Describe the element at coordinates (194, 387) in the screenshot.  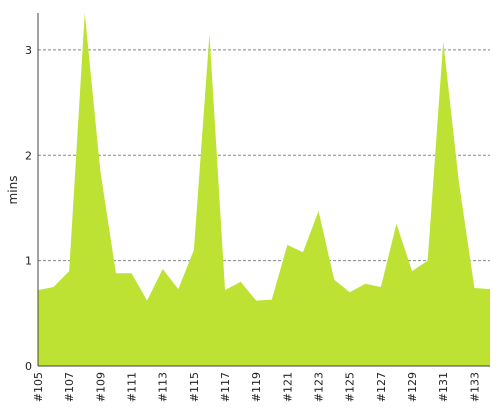
I see `x-tick-label: #115` at that location.